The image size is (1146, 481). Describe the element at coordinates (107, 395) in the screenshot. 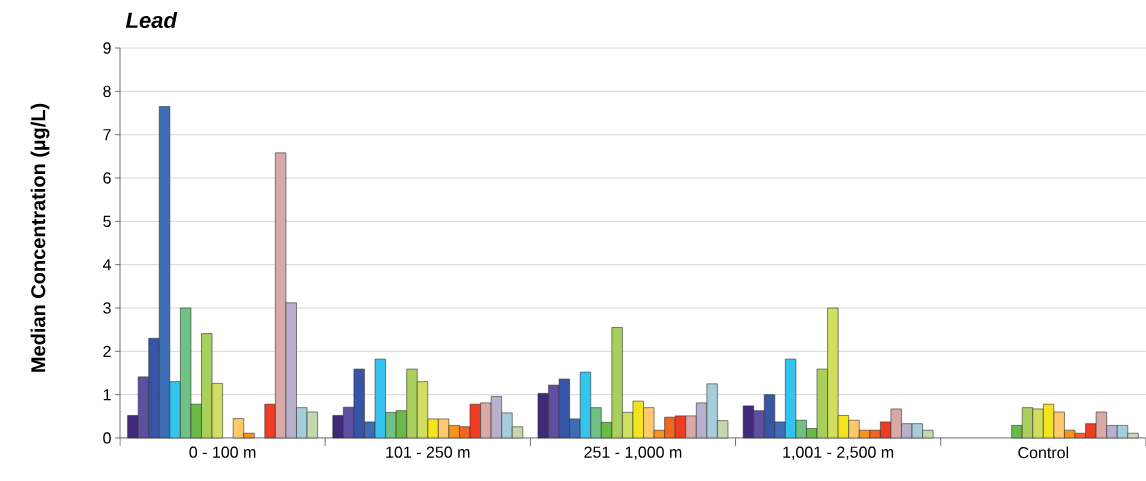

I see `y-tick-label: 1` at that location.